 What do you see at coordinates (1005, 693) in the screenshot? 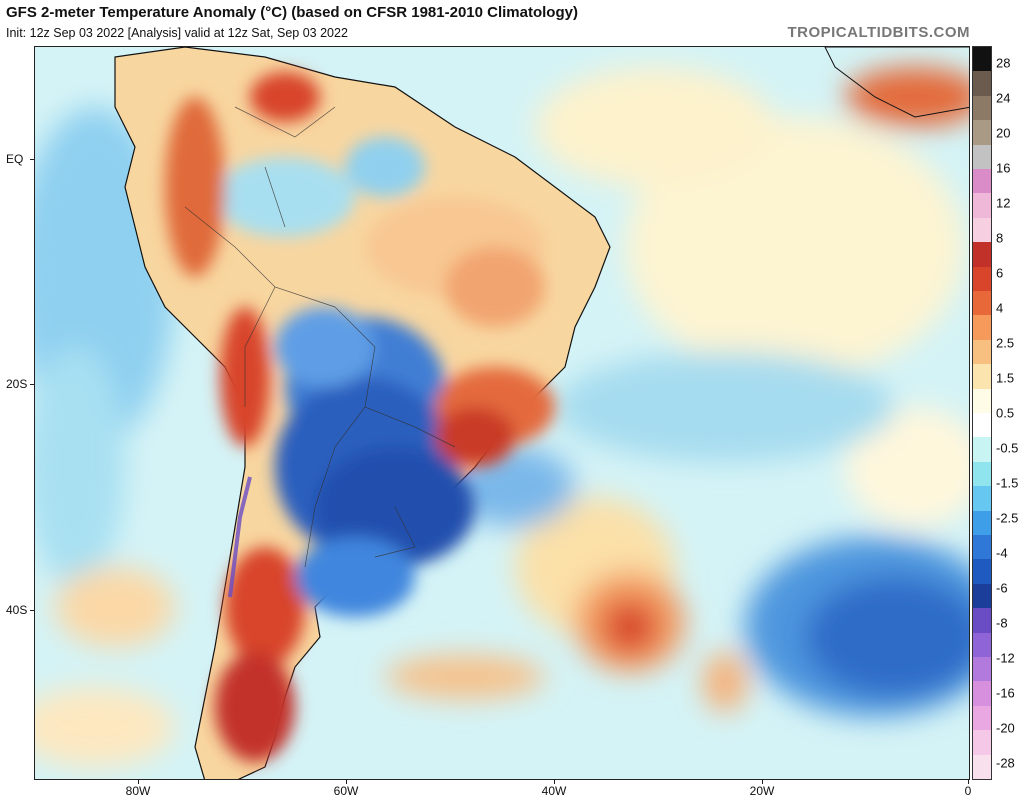
I see `colorbar-label: -16` at bounding box center [1005, 693].